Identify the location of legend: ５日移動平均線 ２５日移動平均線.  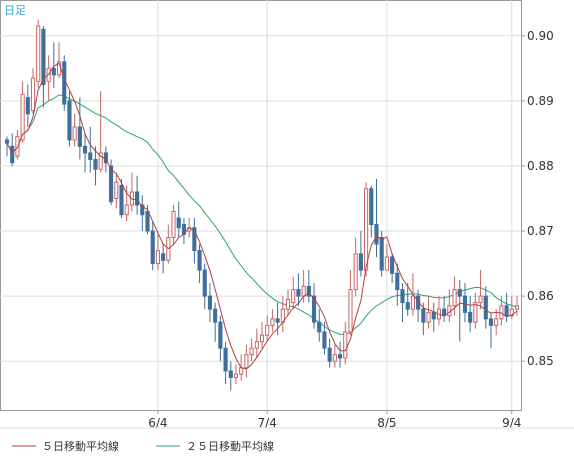
(143, 446).